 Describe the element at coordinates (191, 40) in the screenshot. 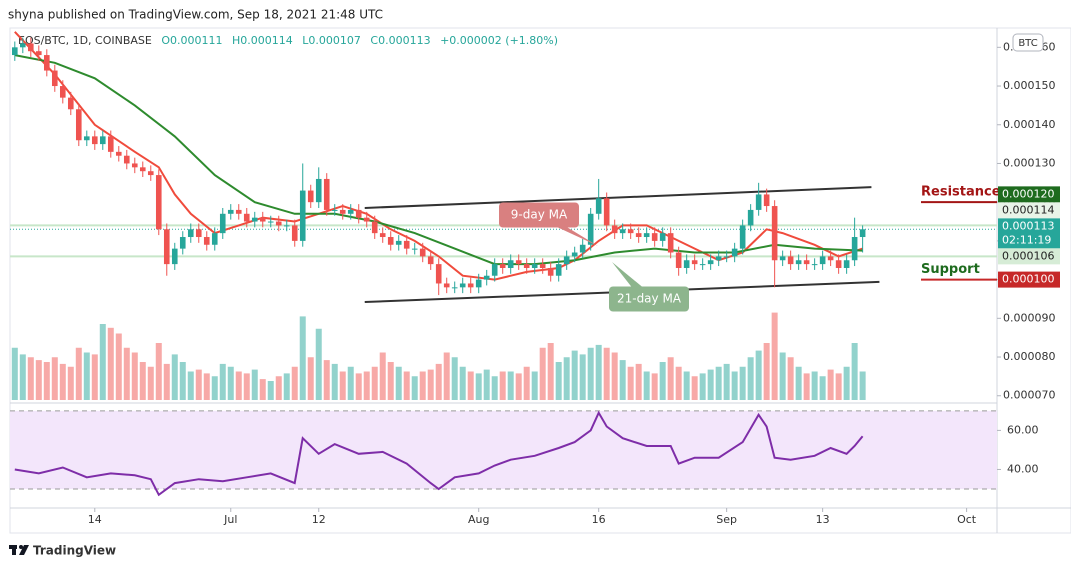

I see `open: O0.000111` at that location.